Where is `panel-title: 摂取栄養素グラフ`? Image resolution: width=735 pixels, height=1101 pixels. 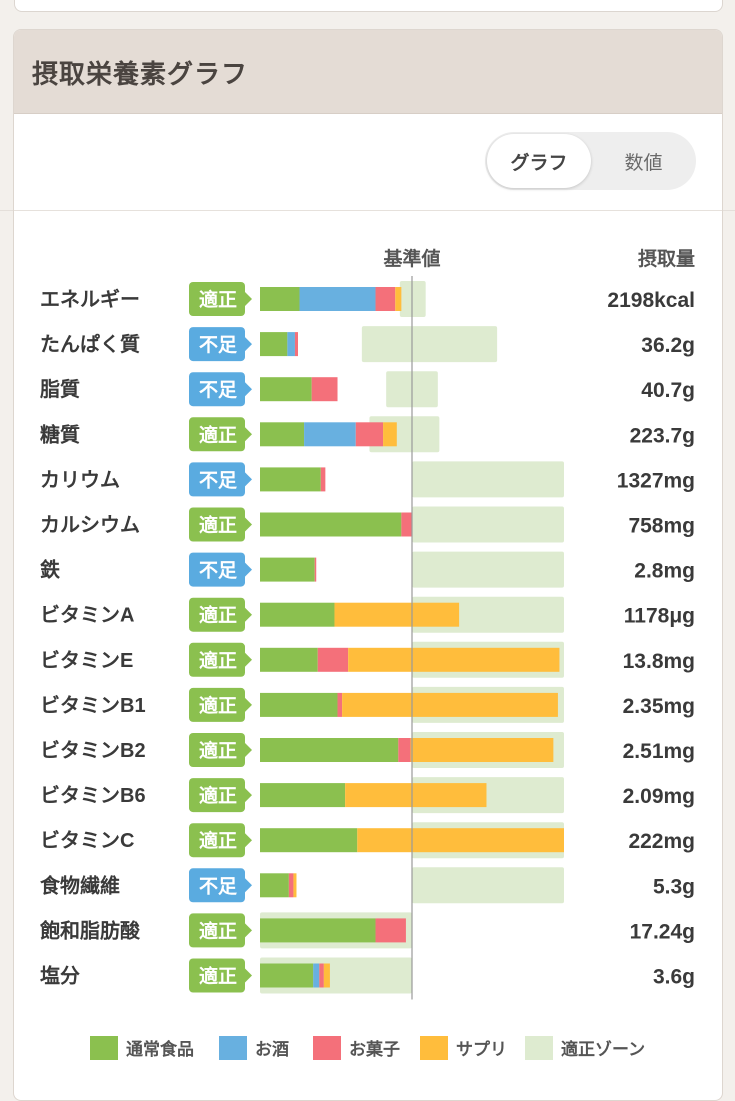 panel-title: 摂取栄養素グラフ is located at coordinates (140, 74).